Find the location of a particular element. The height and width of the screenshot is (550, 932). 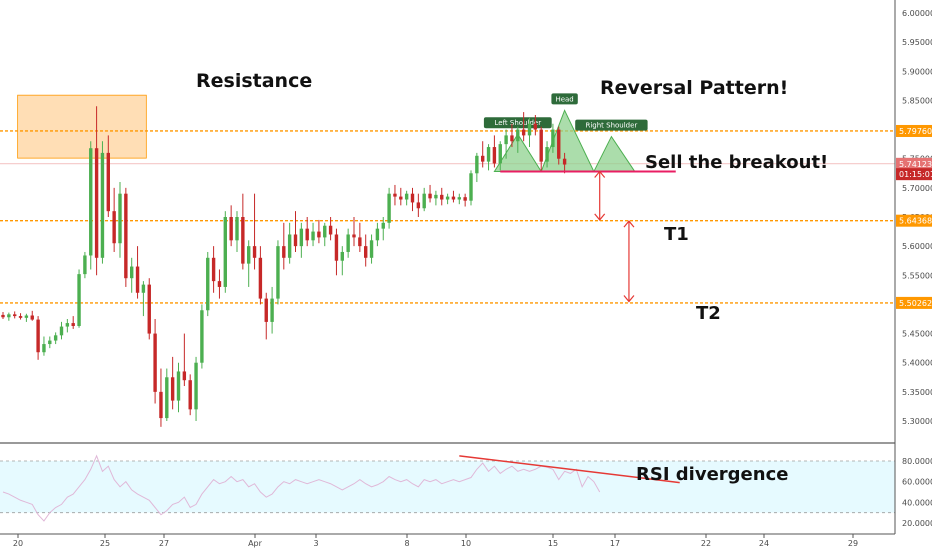

pattern-label-0: Left Shoulder is located at coordinates (517, 123).